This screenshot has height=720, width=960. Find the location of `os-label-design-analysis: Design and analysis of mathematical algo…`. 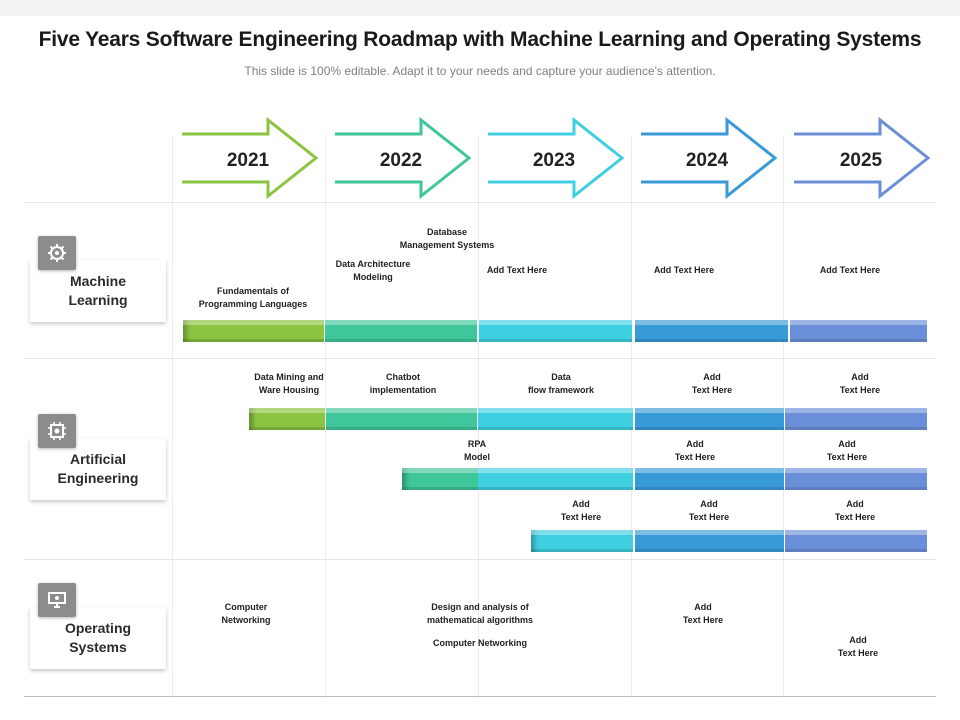

os-label-design-analysis: Design and analysis of mathematical algo… is located at coordinates (480, 613).